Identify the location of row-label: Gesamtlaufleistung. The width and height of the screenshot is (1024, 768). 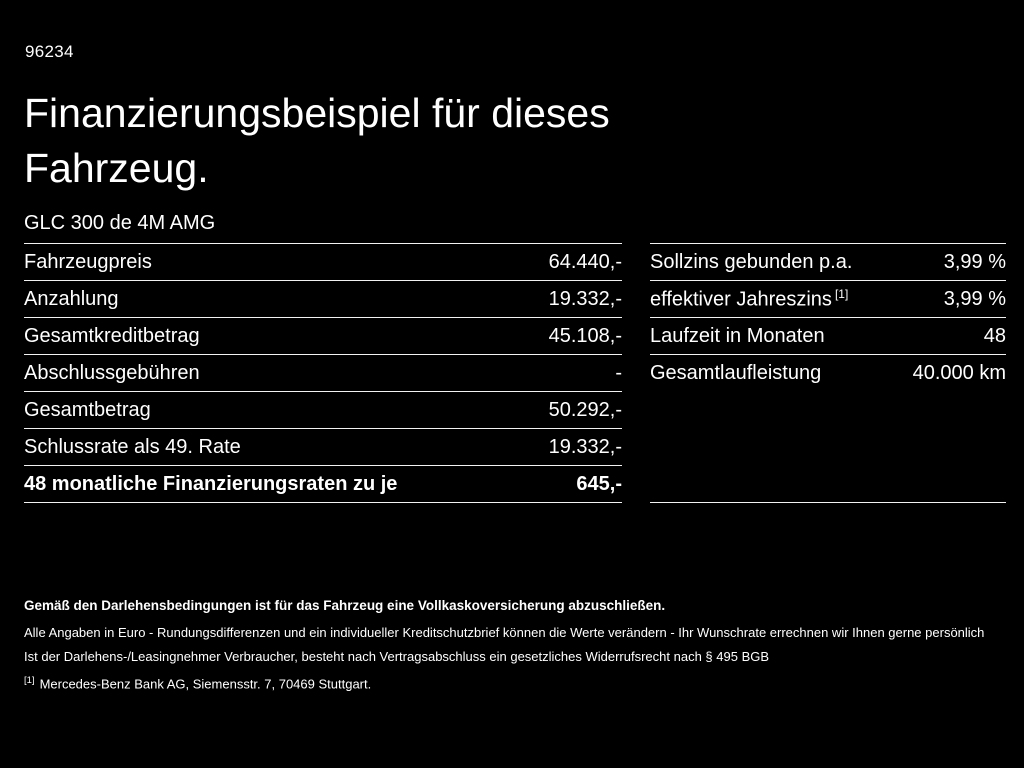
(736, 372).